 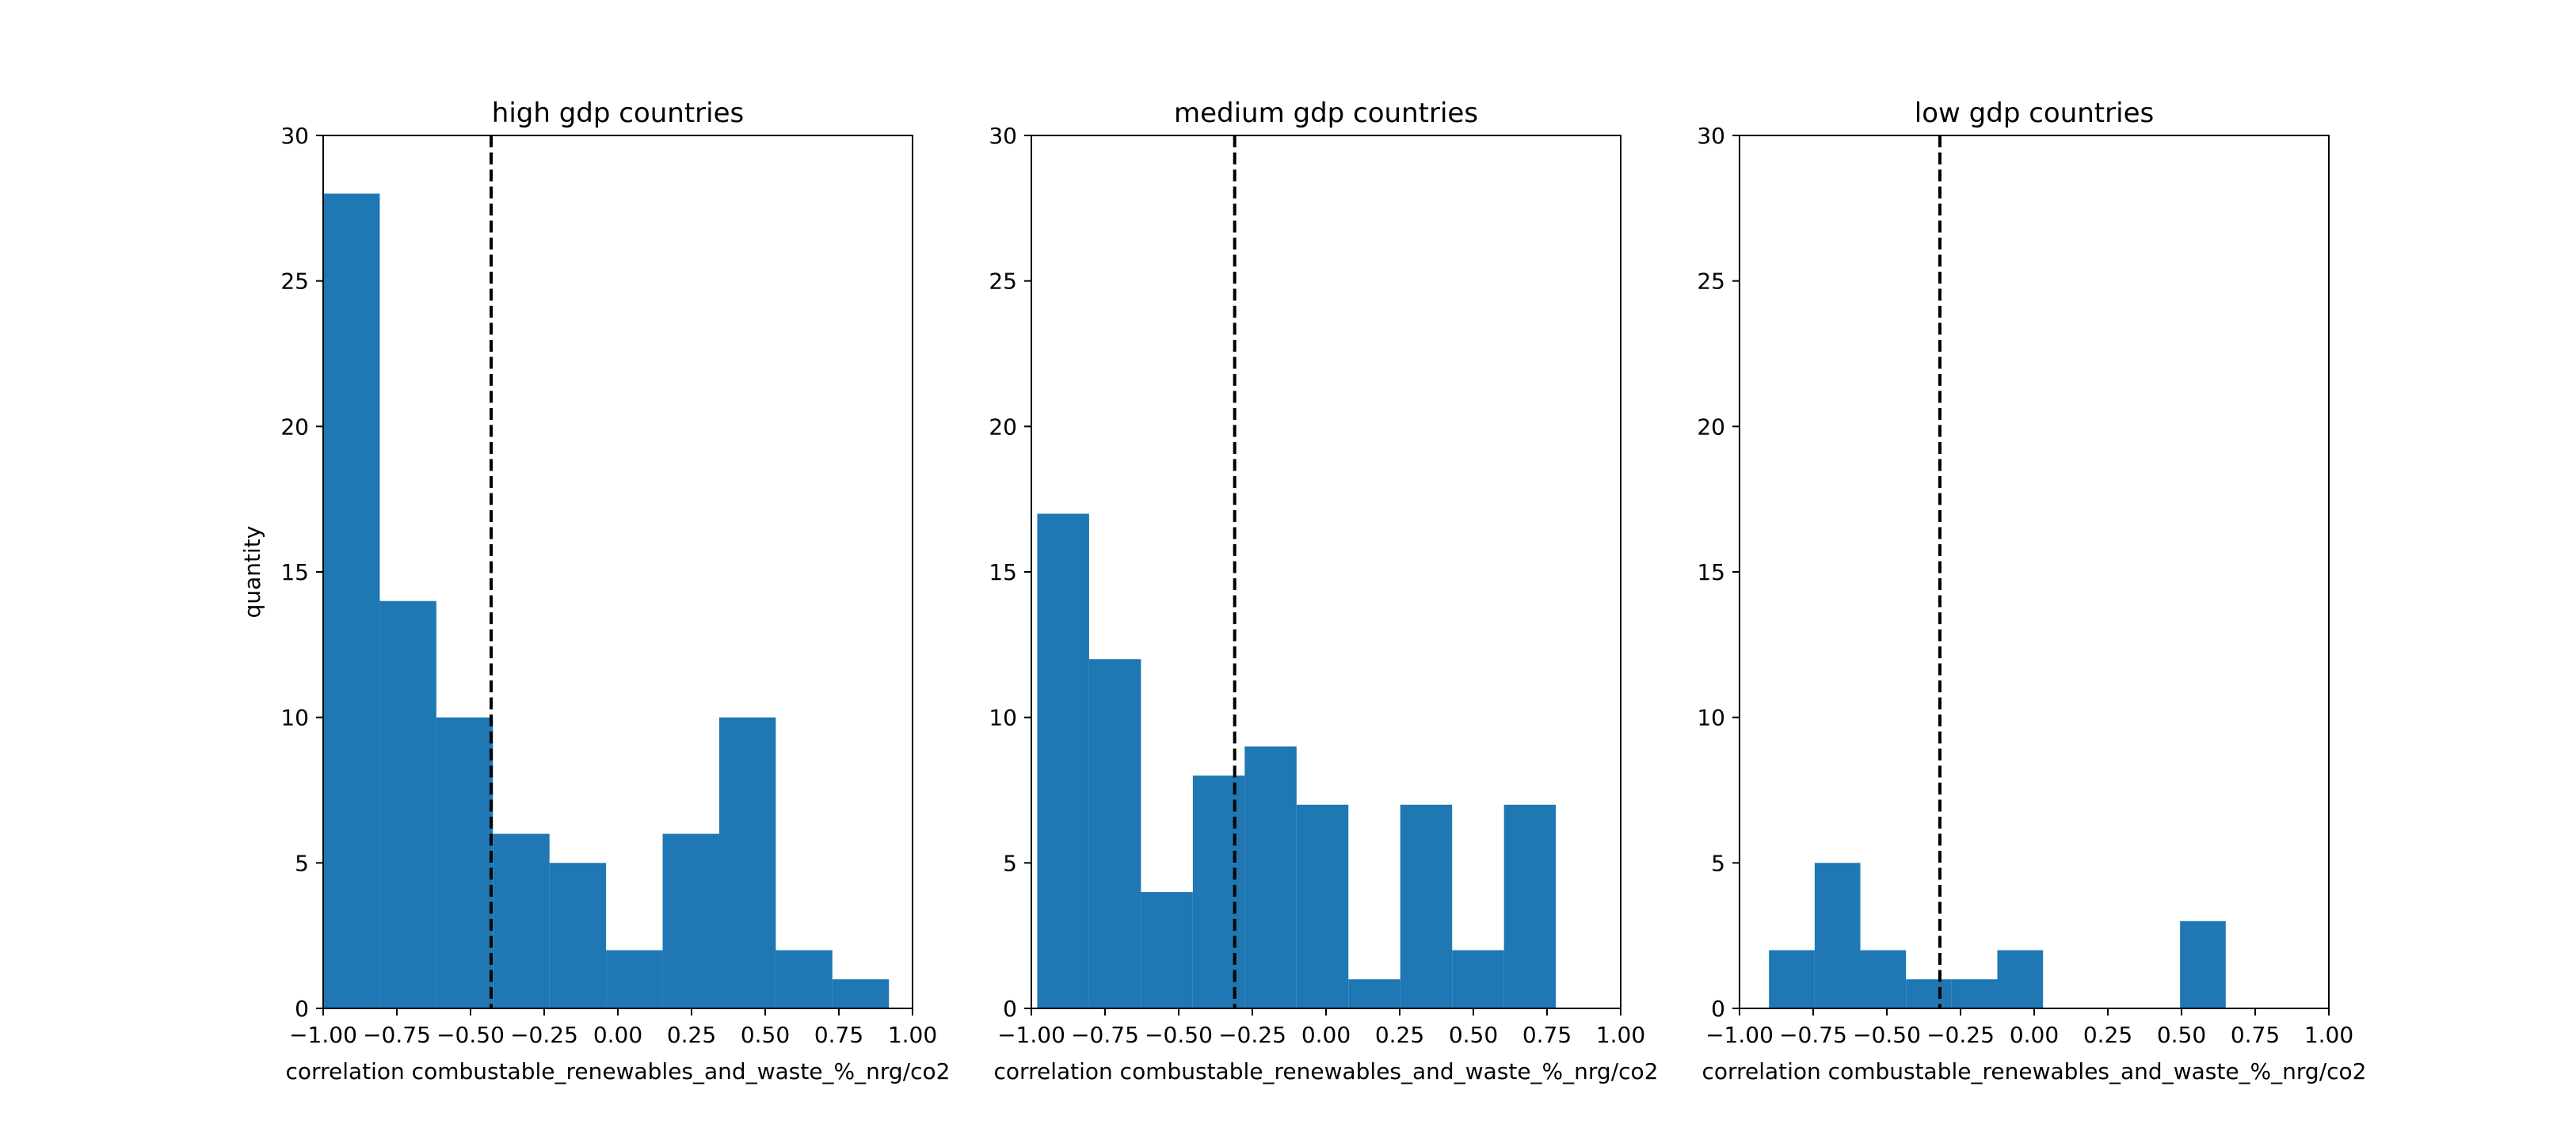 I want to click on panel-title: high gdp countries, so click(x=618, y=113).